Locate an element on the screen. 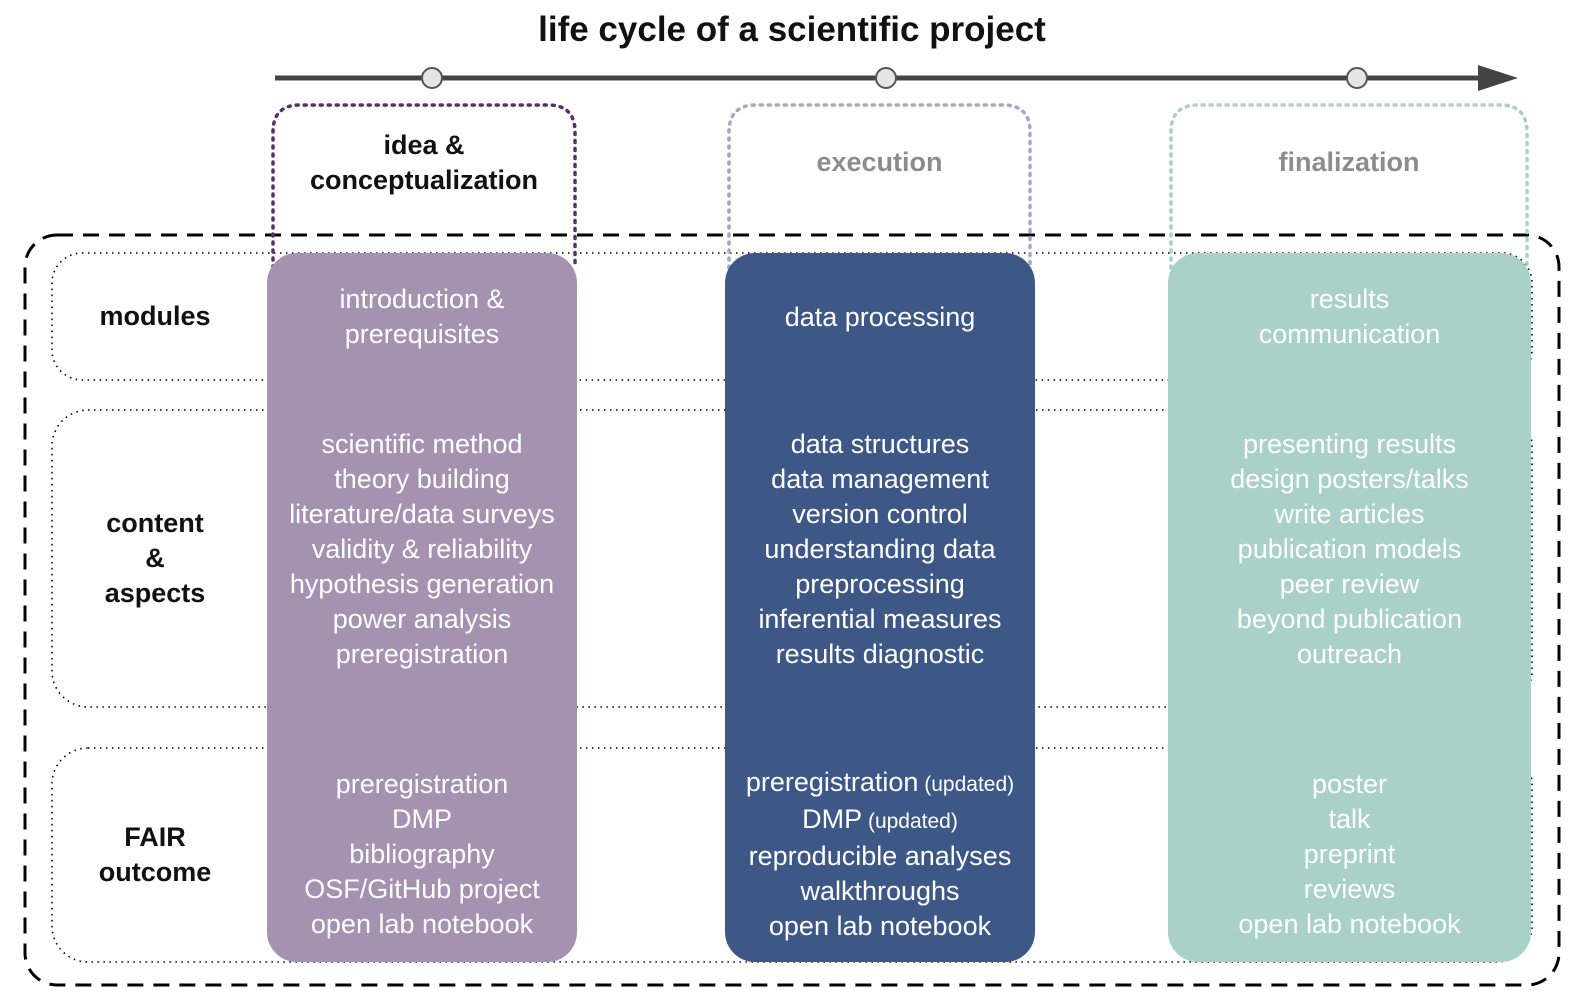  row-label-modules: modules is located at coordinates (155, 316).